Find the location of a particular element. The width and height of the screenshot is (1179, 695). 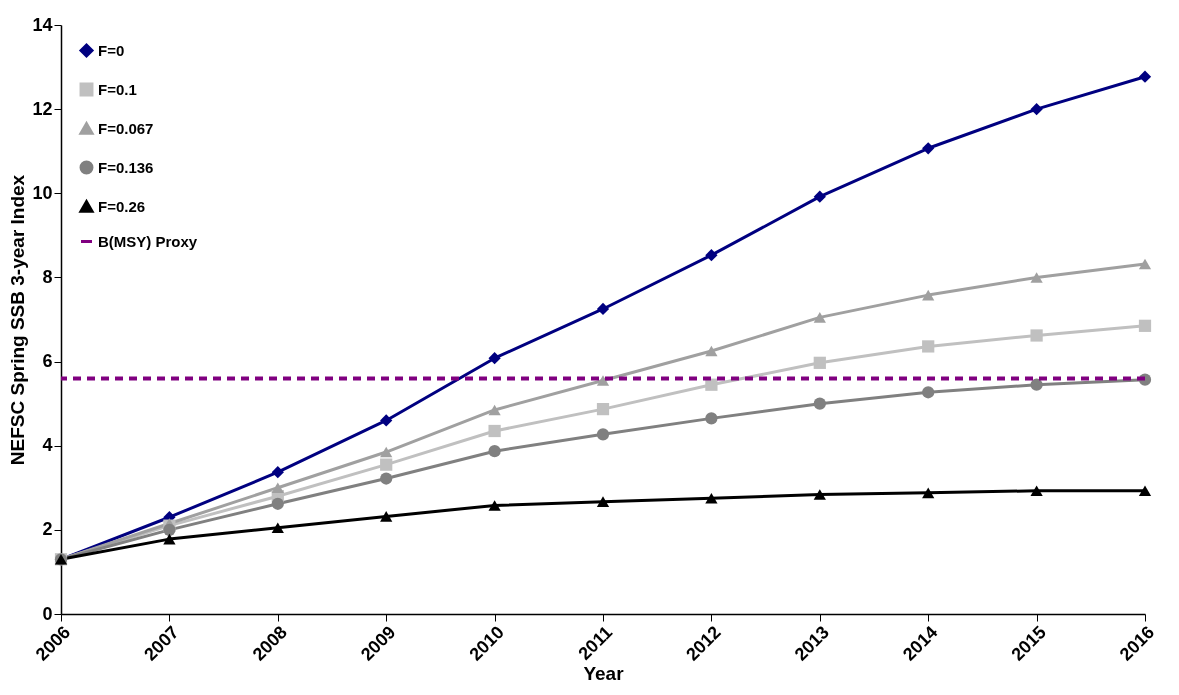

legend-label: F=0.067 is located at coordinates (126, 128).